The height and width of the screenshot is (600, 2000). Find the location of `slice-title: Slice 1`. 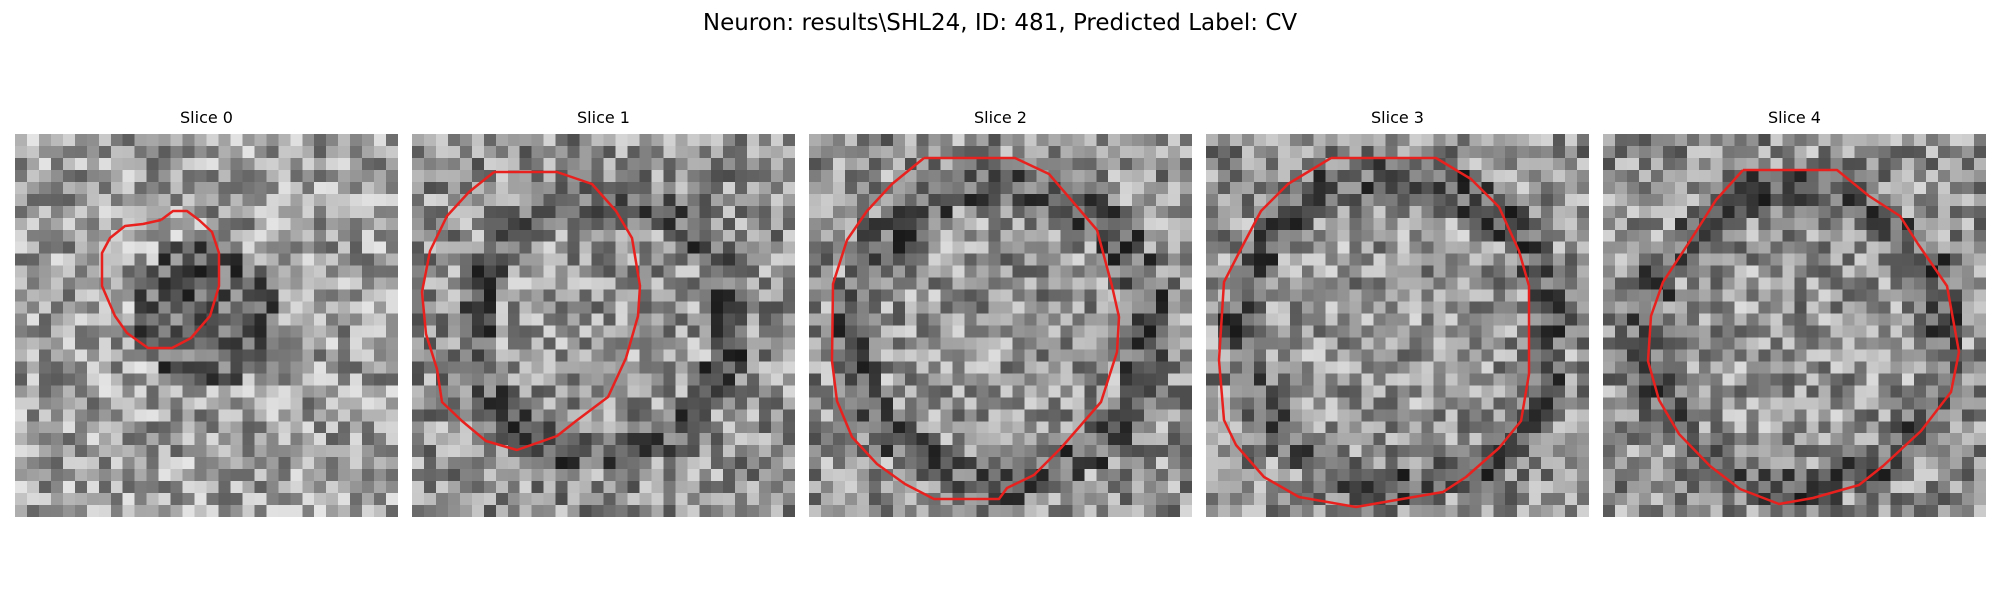

slice-title: Slice 1 is located at coordinates (603, 118).